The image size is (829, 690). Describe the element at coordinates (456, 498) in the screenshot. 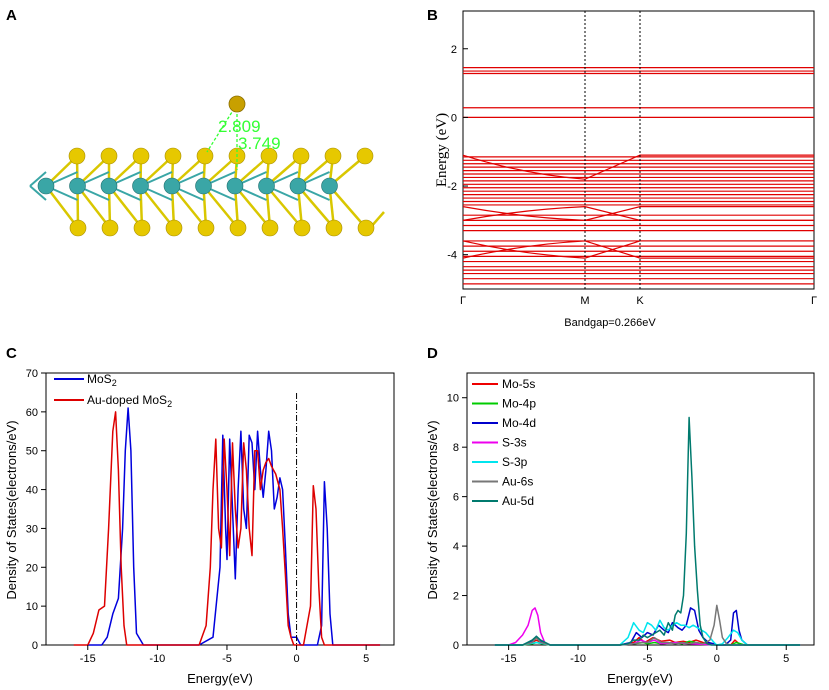

I see `pdos-y-tick-label: 6` at that location.